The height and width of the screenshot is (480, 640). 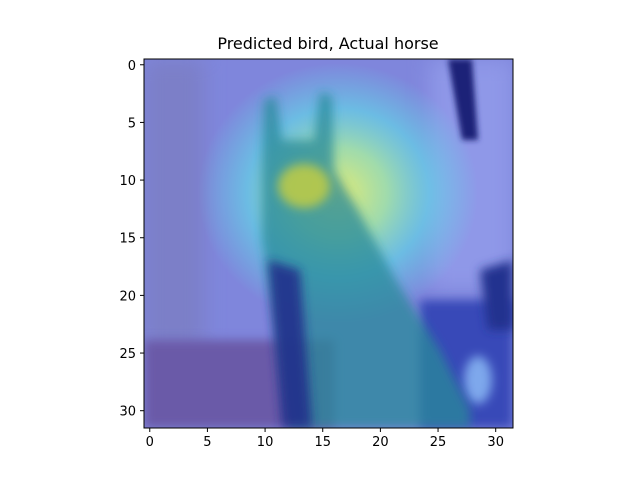 What do you see at coordinates (265, 442) in the screenshot?
I see `x-tick-label: 10` at bounding box center [265, 442].